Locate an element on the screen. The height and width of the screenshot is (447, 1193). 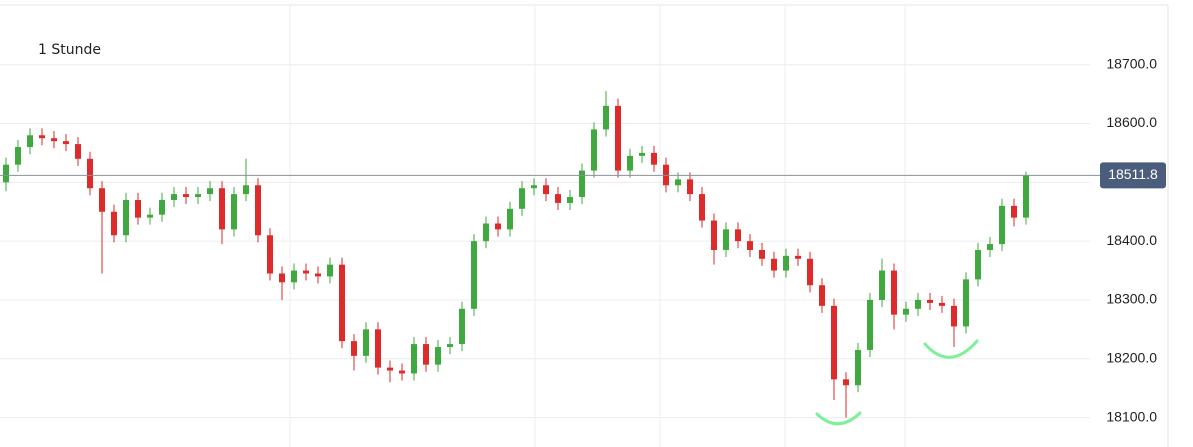
last-price-box is located at coordinates (1133, 175).